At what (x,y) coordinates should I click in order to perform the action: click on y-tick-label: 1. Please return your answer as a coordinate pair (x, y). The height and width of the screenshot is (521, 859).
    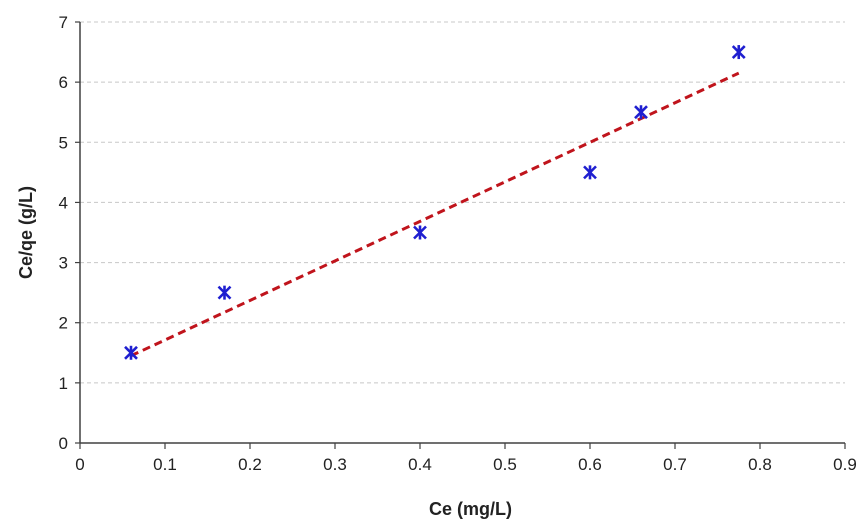
    Looking at the image, I should click on (63, 383).